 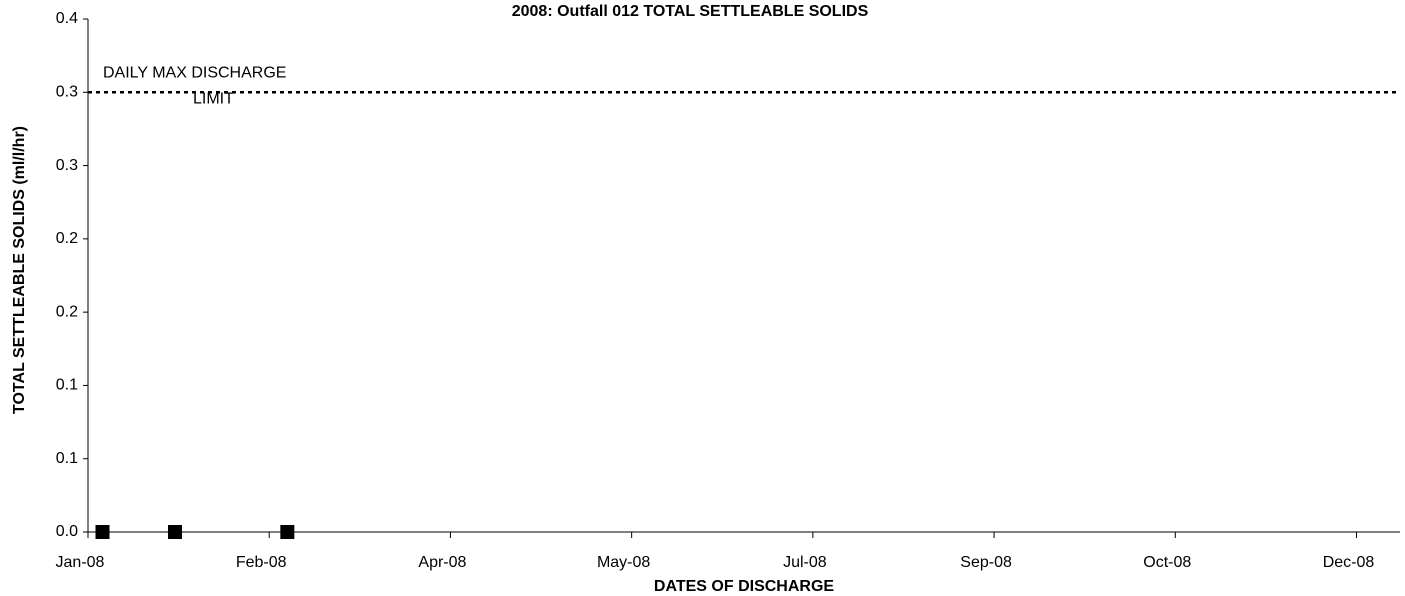 What do you see at coordinates (67, 18) in the screenshot?
I see `y-tick-label: 0.4` at bounding box center [67, 18].